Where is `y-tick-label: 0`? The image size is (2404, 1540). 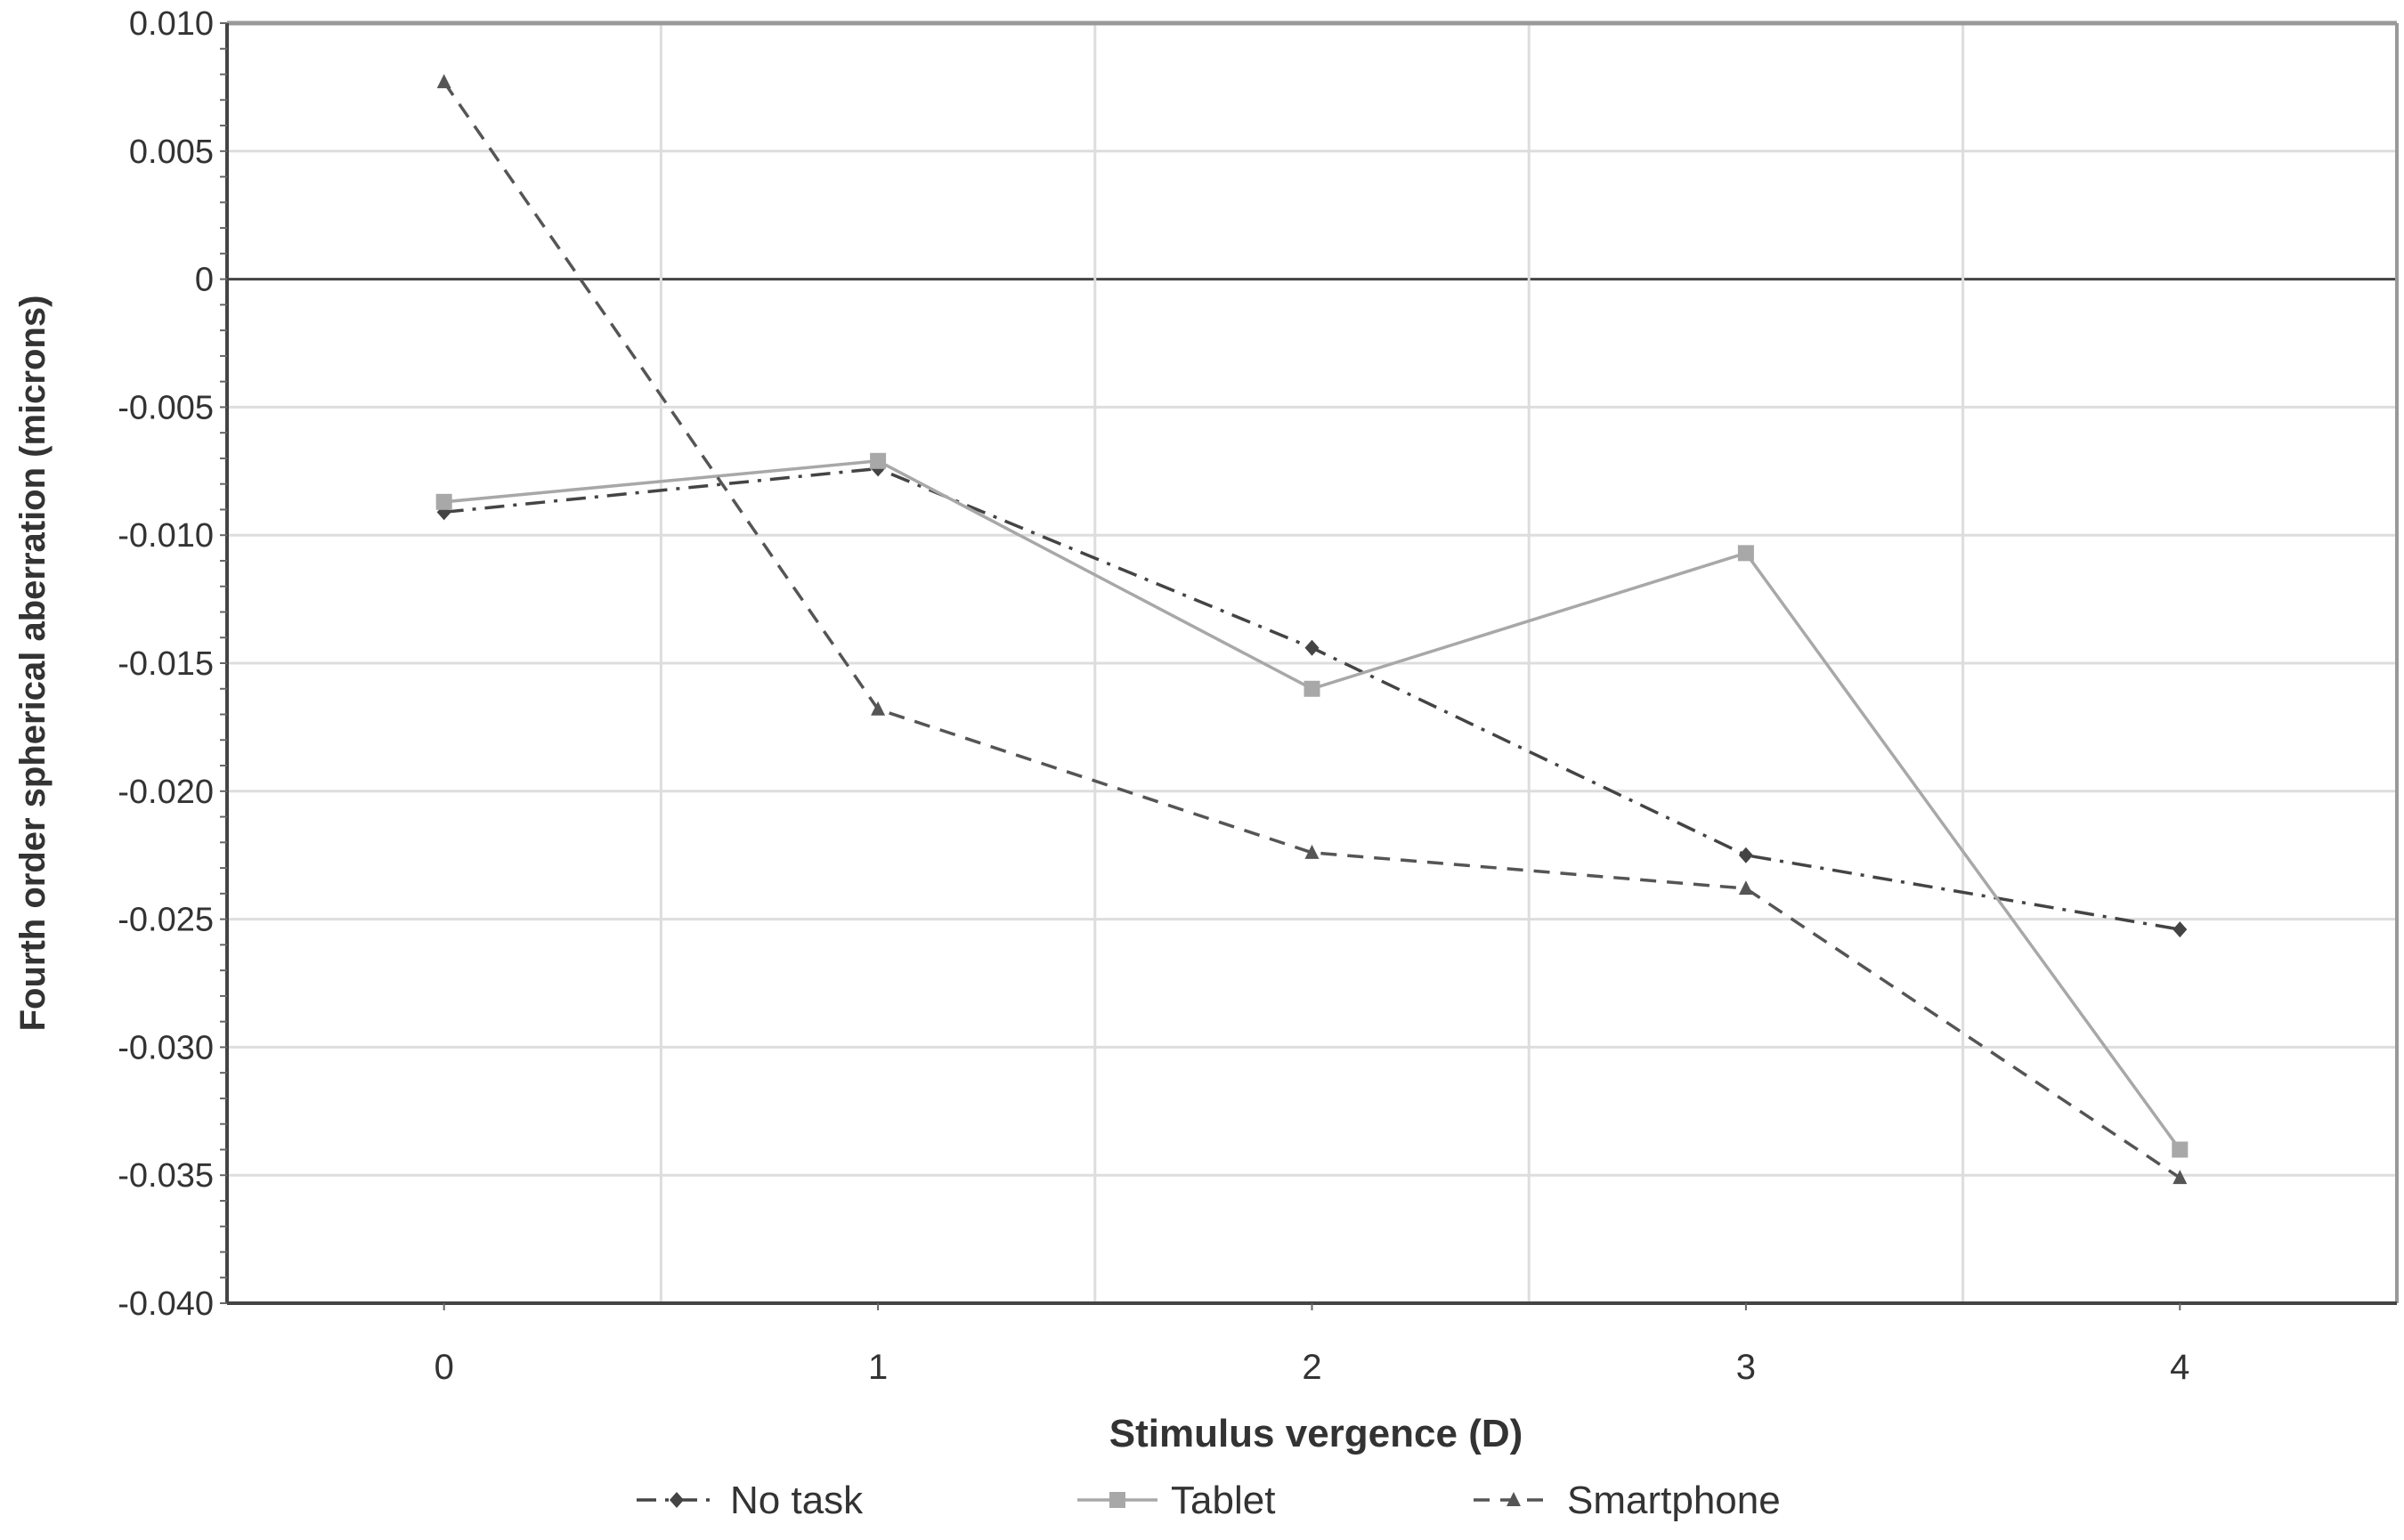
y-tick-label: 0 is located at coordinates (204, 280).